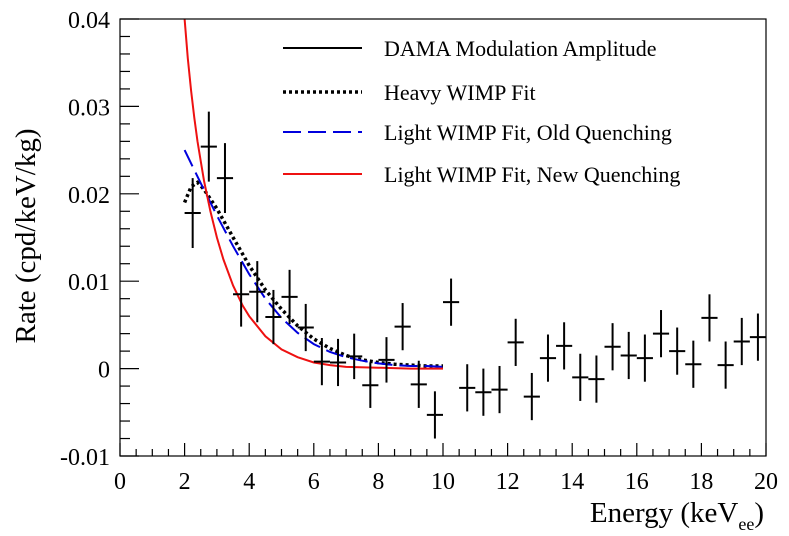 The image size is (789, 536). I want to click on x-tick-label-4: 8, so click(378, 482).